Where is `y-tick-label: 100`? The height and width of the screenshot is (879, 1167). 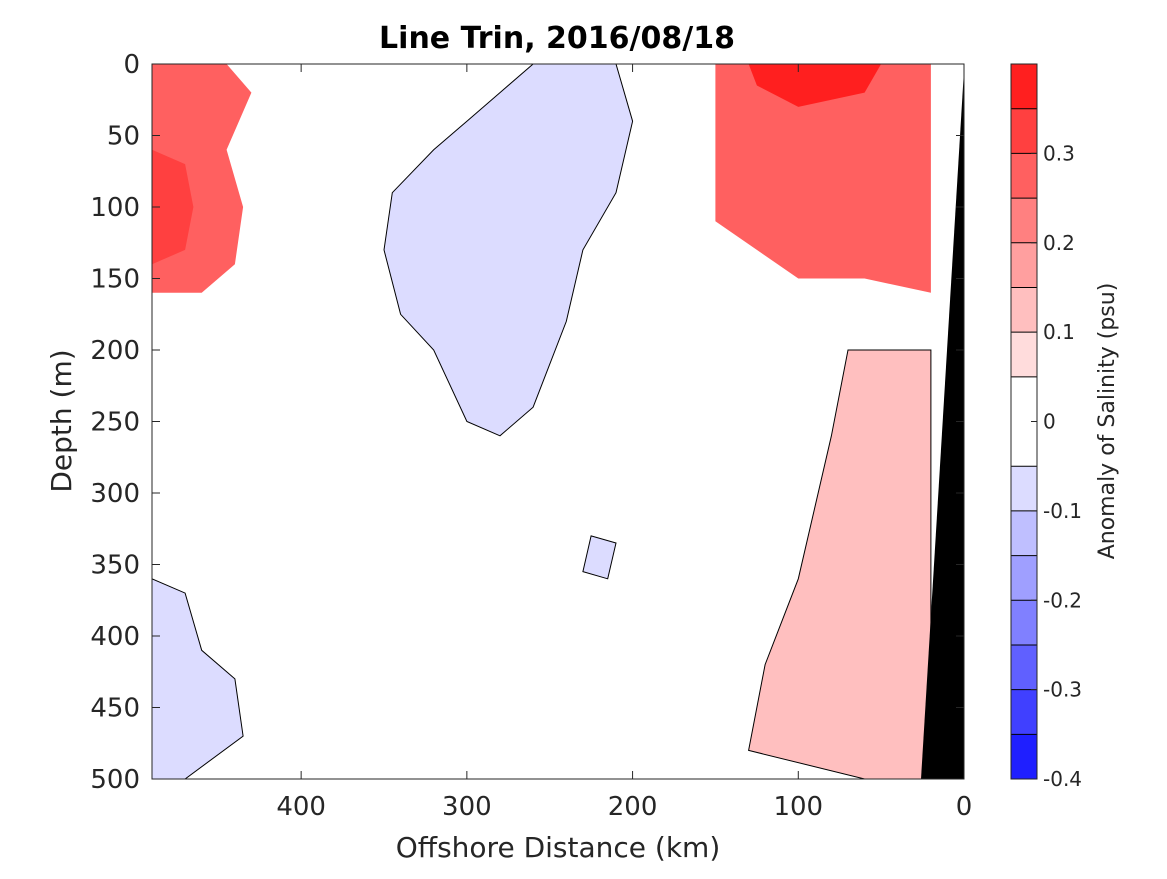 y-tick-label: 100 is located at coordinates (115, 208).